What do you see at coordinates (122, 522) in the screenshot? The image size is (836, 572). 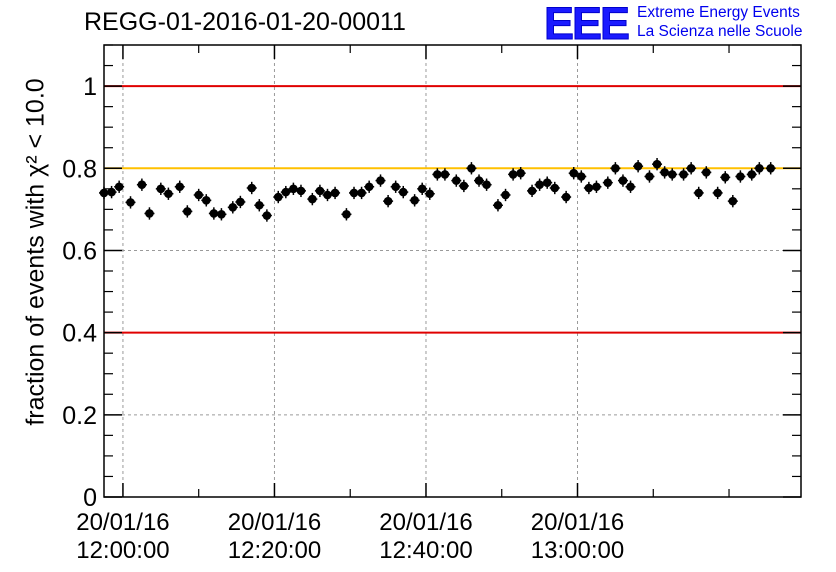 I see `x-tick-date-label: 20/01/16` at bounding box center [122, 522].